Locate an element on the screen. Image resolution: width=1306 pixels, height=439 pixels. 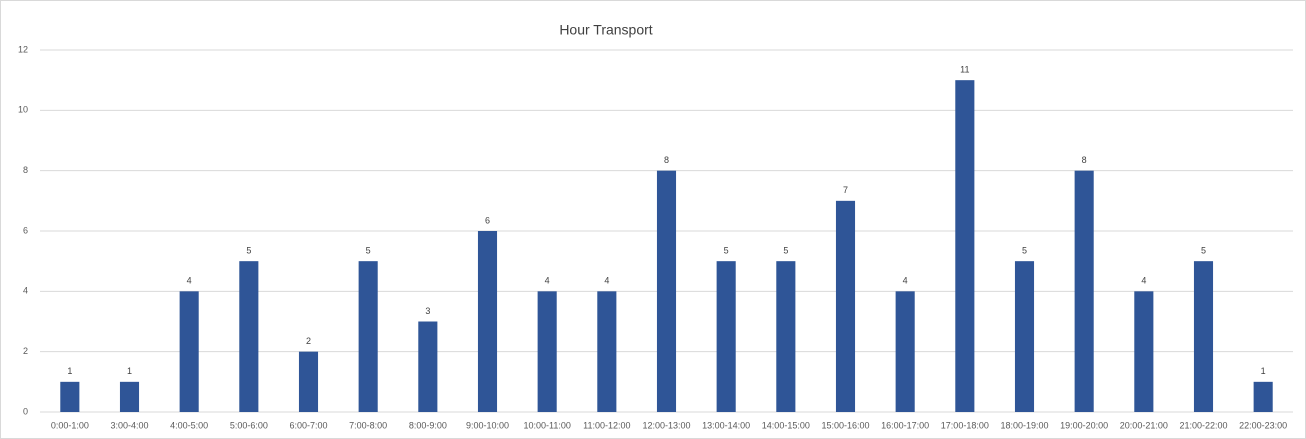
x-tick-label: 5:00-6:00 is located at coordinates (249, 425).